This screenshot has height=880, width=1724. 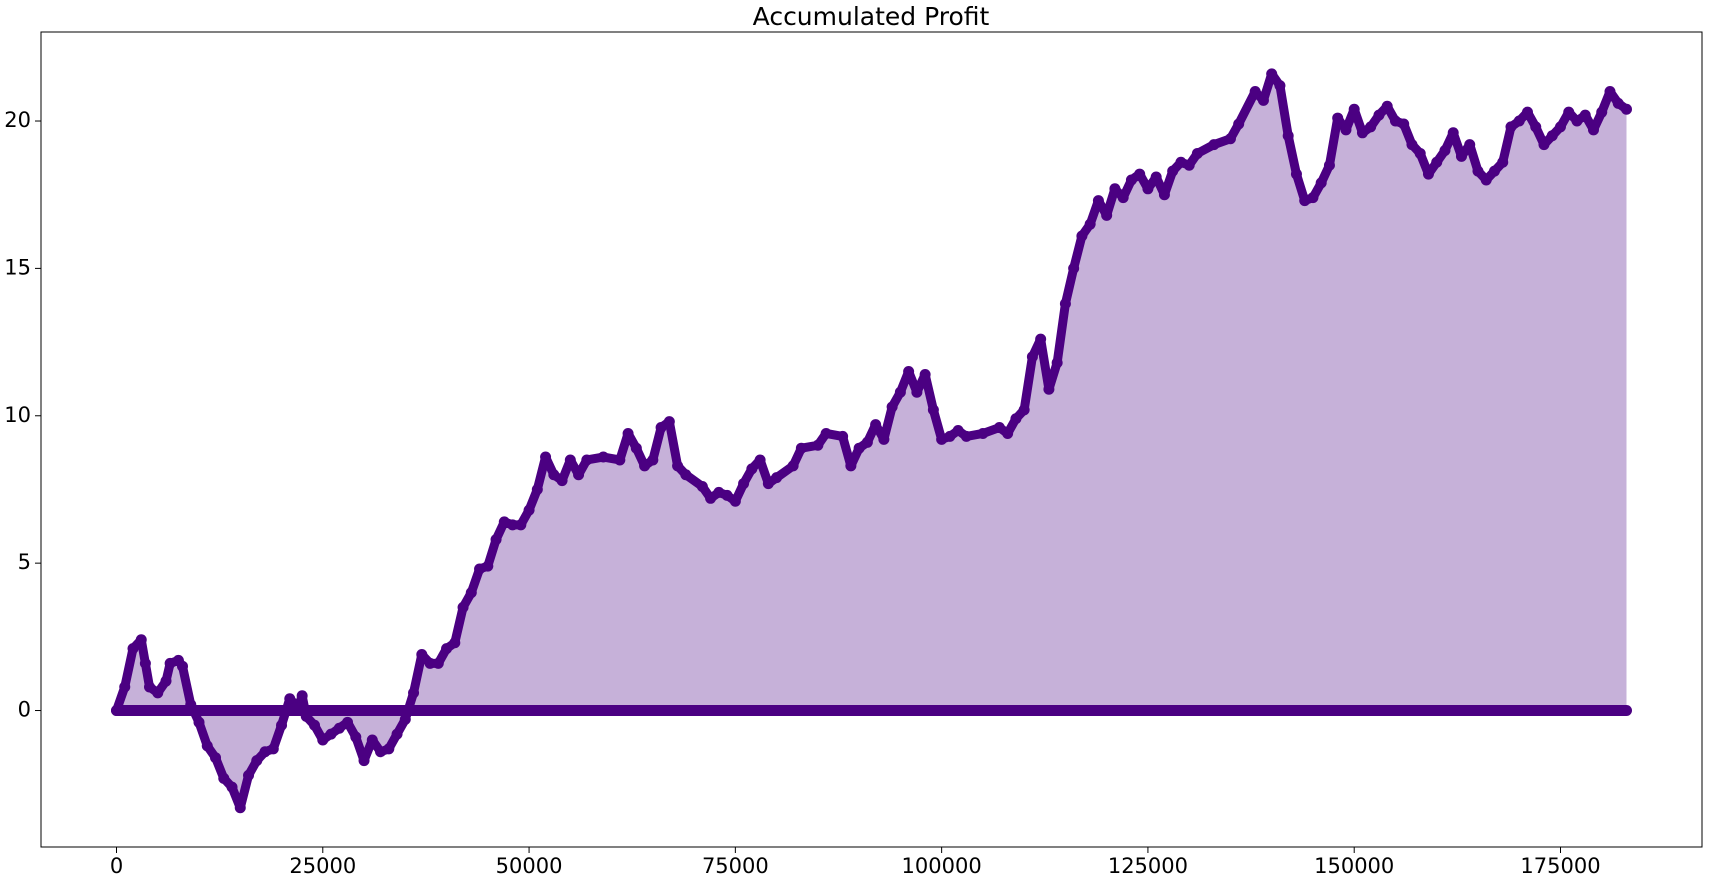 I want to click on x-tick-label: 125000, so click(x=1148, y=866).